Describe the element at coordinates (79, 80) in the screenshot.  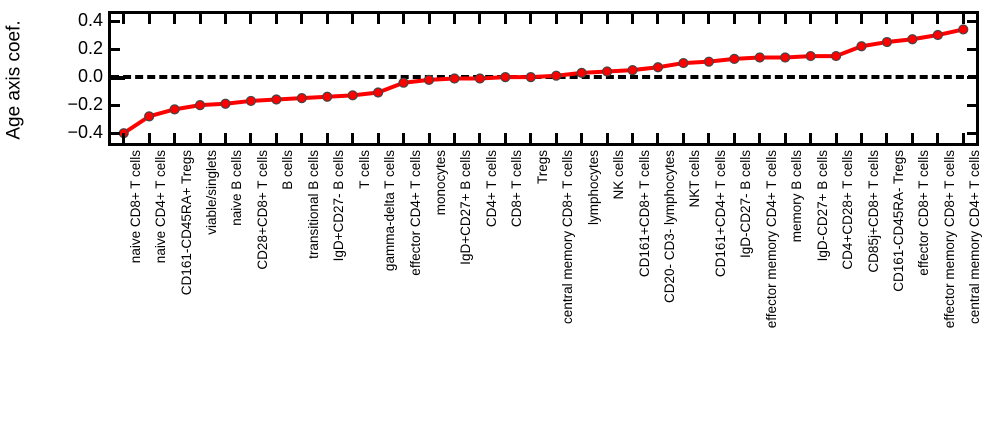
I see `y-axis-tick-labels: 0.4 0.2 0.0 −0.2 −0.4` at that location.